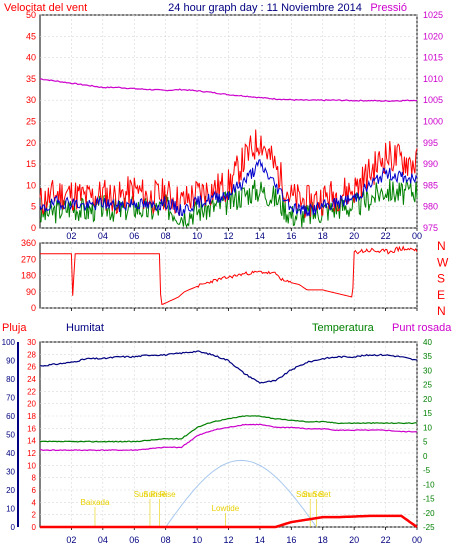 The image size is (465, 555). Describe the element at coordinates (430, 185) in the screenshot. I see `pressure-y-tick-label: 985` at that location.